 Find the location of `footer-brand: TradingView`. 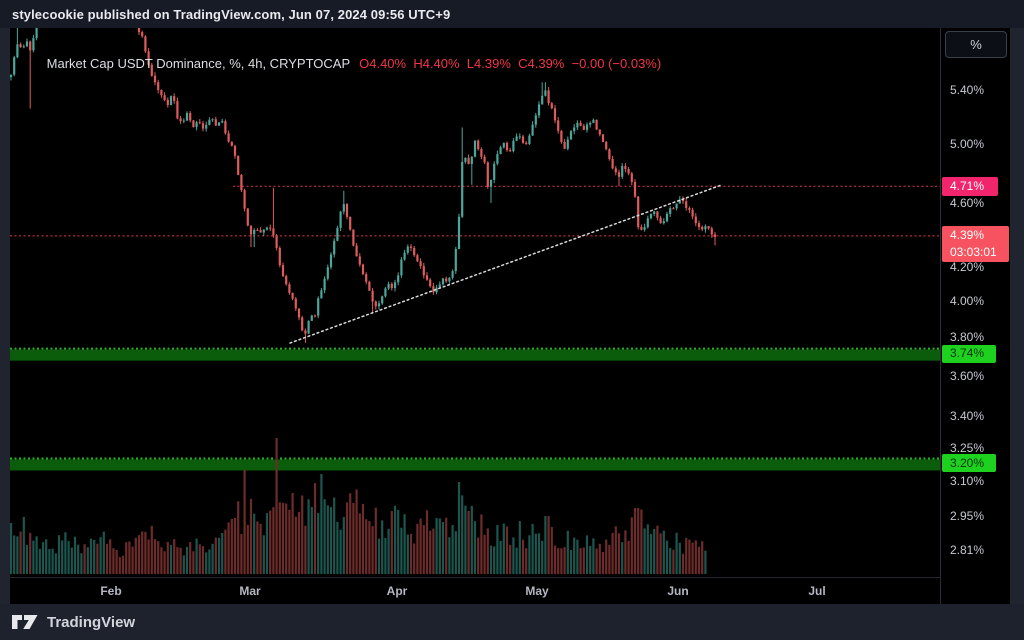

footer-brand: TradingView is located at coordinates (91, 622).